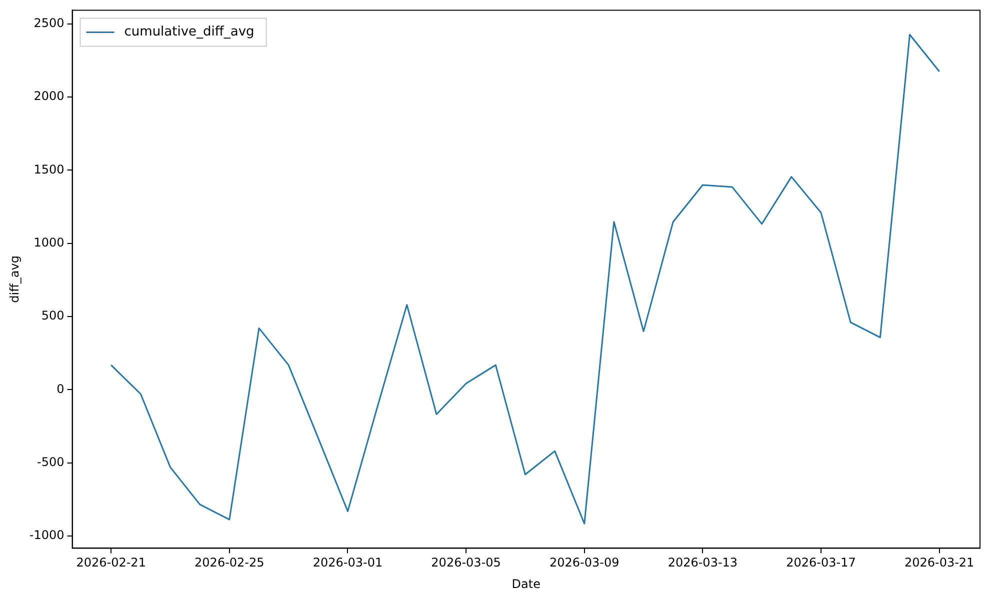 The width and height of the screenshot is (1000, 600). Describe the element at coordinates (584, 563) in the screenshot. I see `x-tick-label: 2026-03-09` at that location.